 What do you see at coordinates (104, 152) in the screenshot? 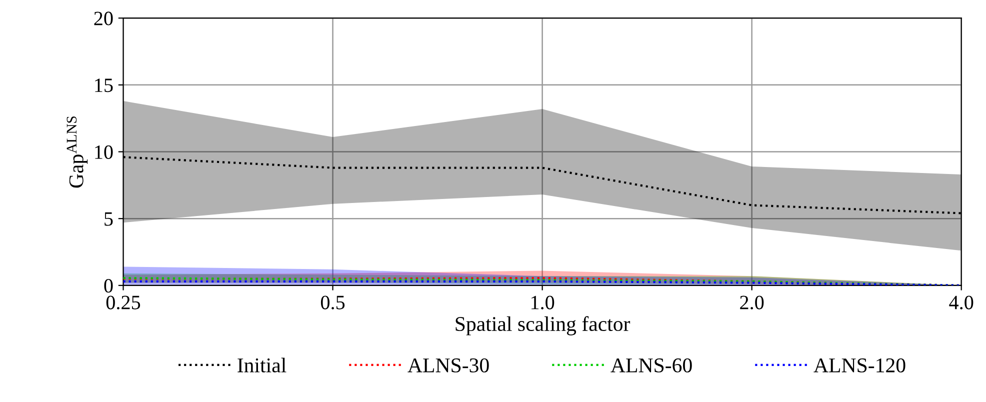
I see `y-tick-label: 10` at bounding box center [104, 152].